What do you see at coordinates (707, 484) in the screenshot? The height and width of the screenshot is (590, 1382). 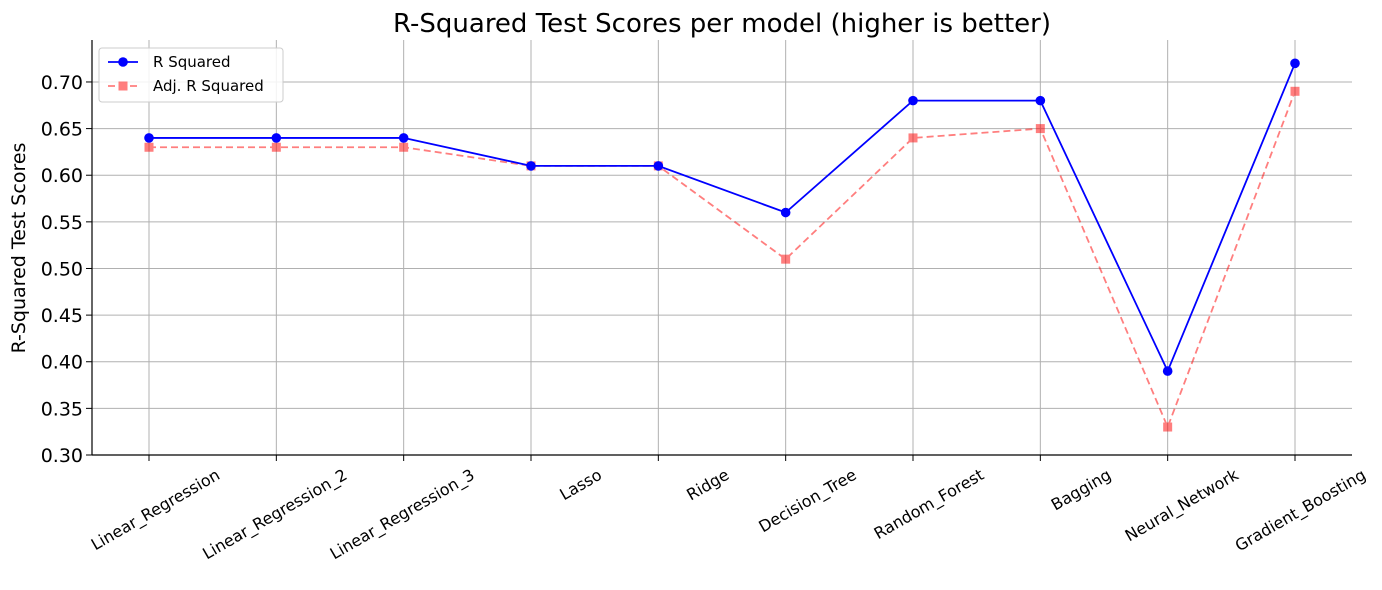 I see `x-tick-label: Ridge` at bounding box center [707, 484].